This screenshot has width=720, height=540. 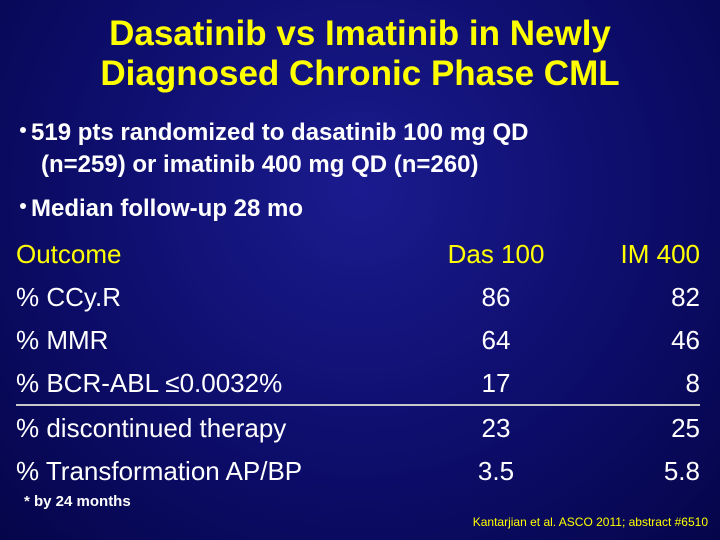 I want to click on table-row: % MMR 64 46, so click(x=358, y=339).